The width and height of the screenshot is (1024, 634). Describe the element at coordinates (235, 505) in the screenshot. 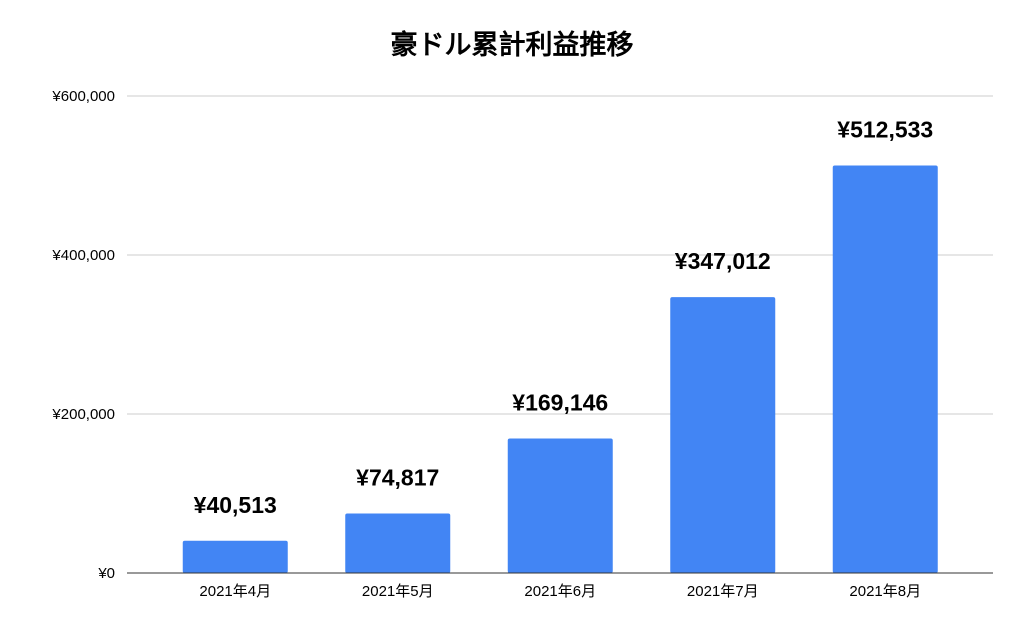

I see `value-label: ¥40,513` at that location.